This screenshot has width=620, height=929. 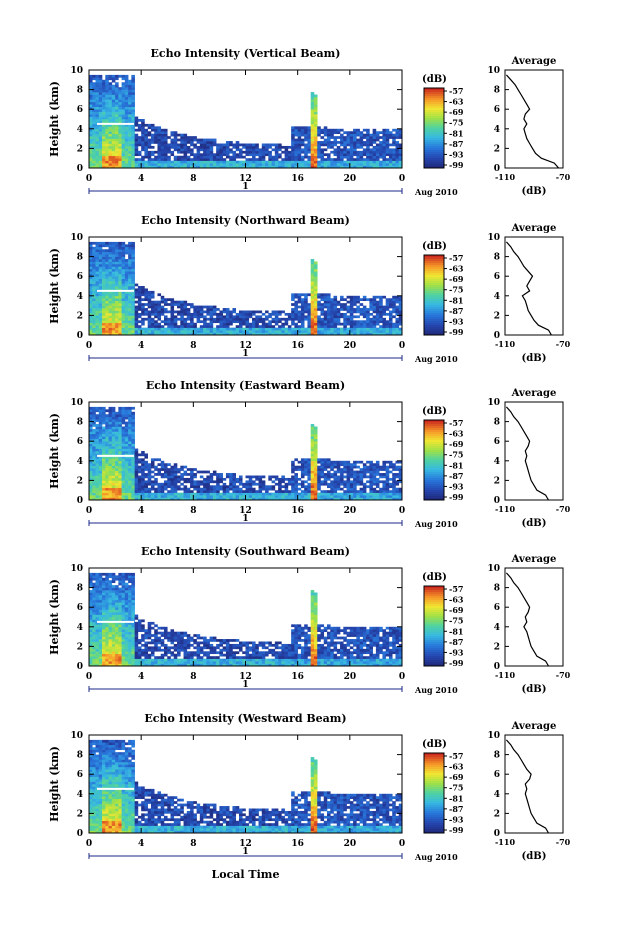 What do you see at coordinates (456, 311) in the screenshot?
I see `colorbar-tick-label: -87` at bounding box center [456, 311].